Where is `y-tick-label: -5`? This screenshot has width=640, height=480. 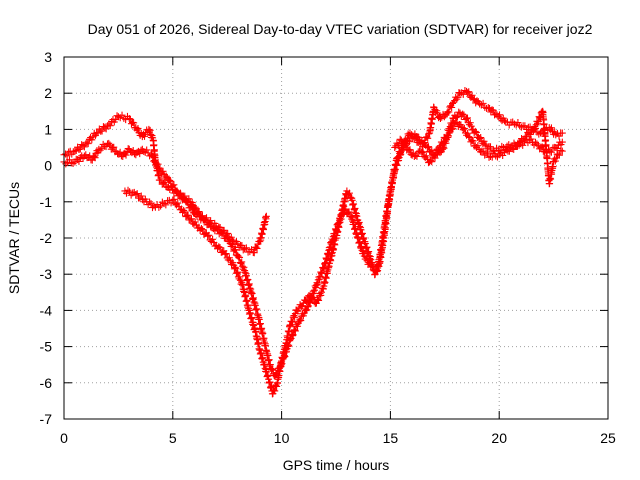 y-tick-label: -5 is located at coordinates (46, 347).